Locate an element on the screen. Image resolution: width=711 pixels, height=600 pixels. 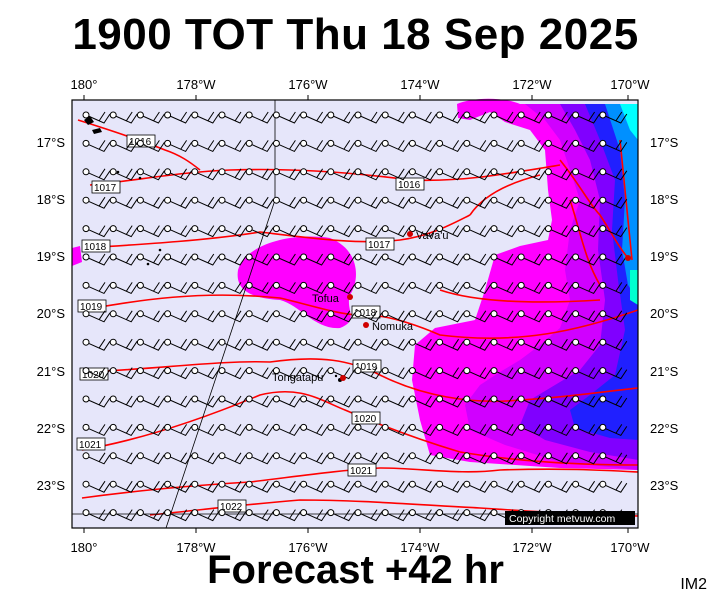
isobar-label: 1021 is located at coordinates (361, 471).